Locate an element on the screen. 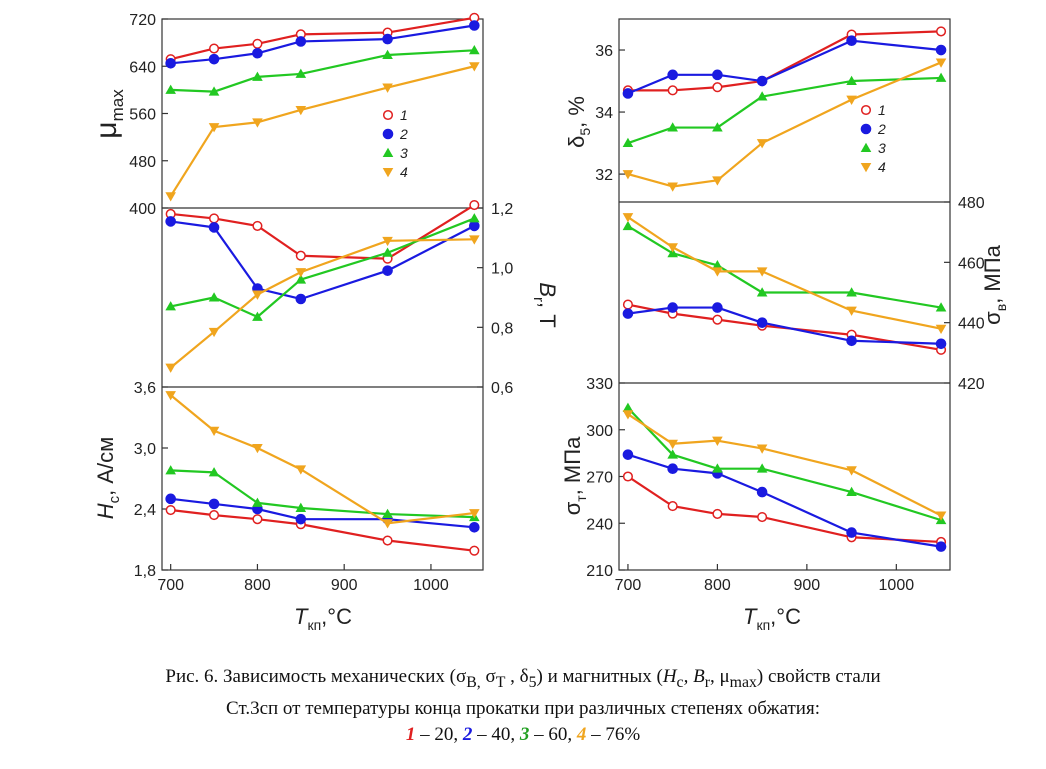 Image resolution: width=1046 pixels, height=769 pixels. panel-hc: 1,8 2,4 3,0 3,6 700 800 900 1000 is located at coordinates (307, 487).